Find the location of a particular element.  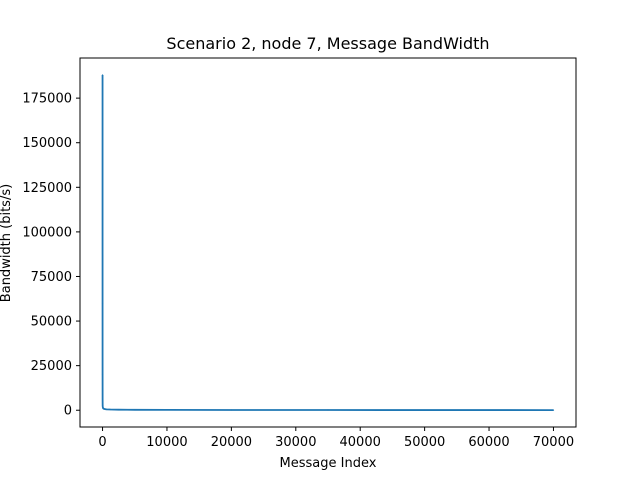

y-tick-label: 150000 is located at coordinates (47, 143).